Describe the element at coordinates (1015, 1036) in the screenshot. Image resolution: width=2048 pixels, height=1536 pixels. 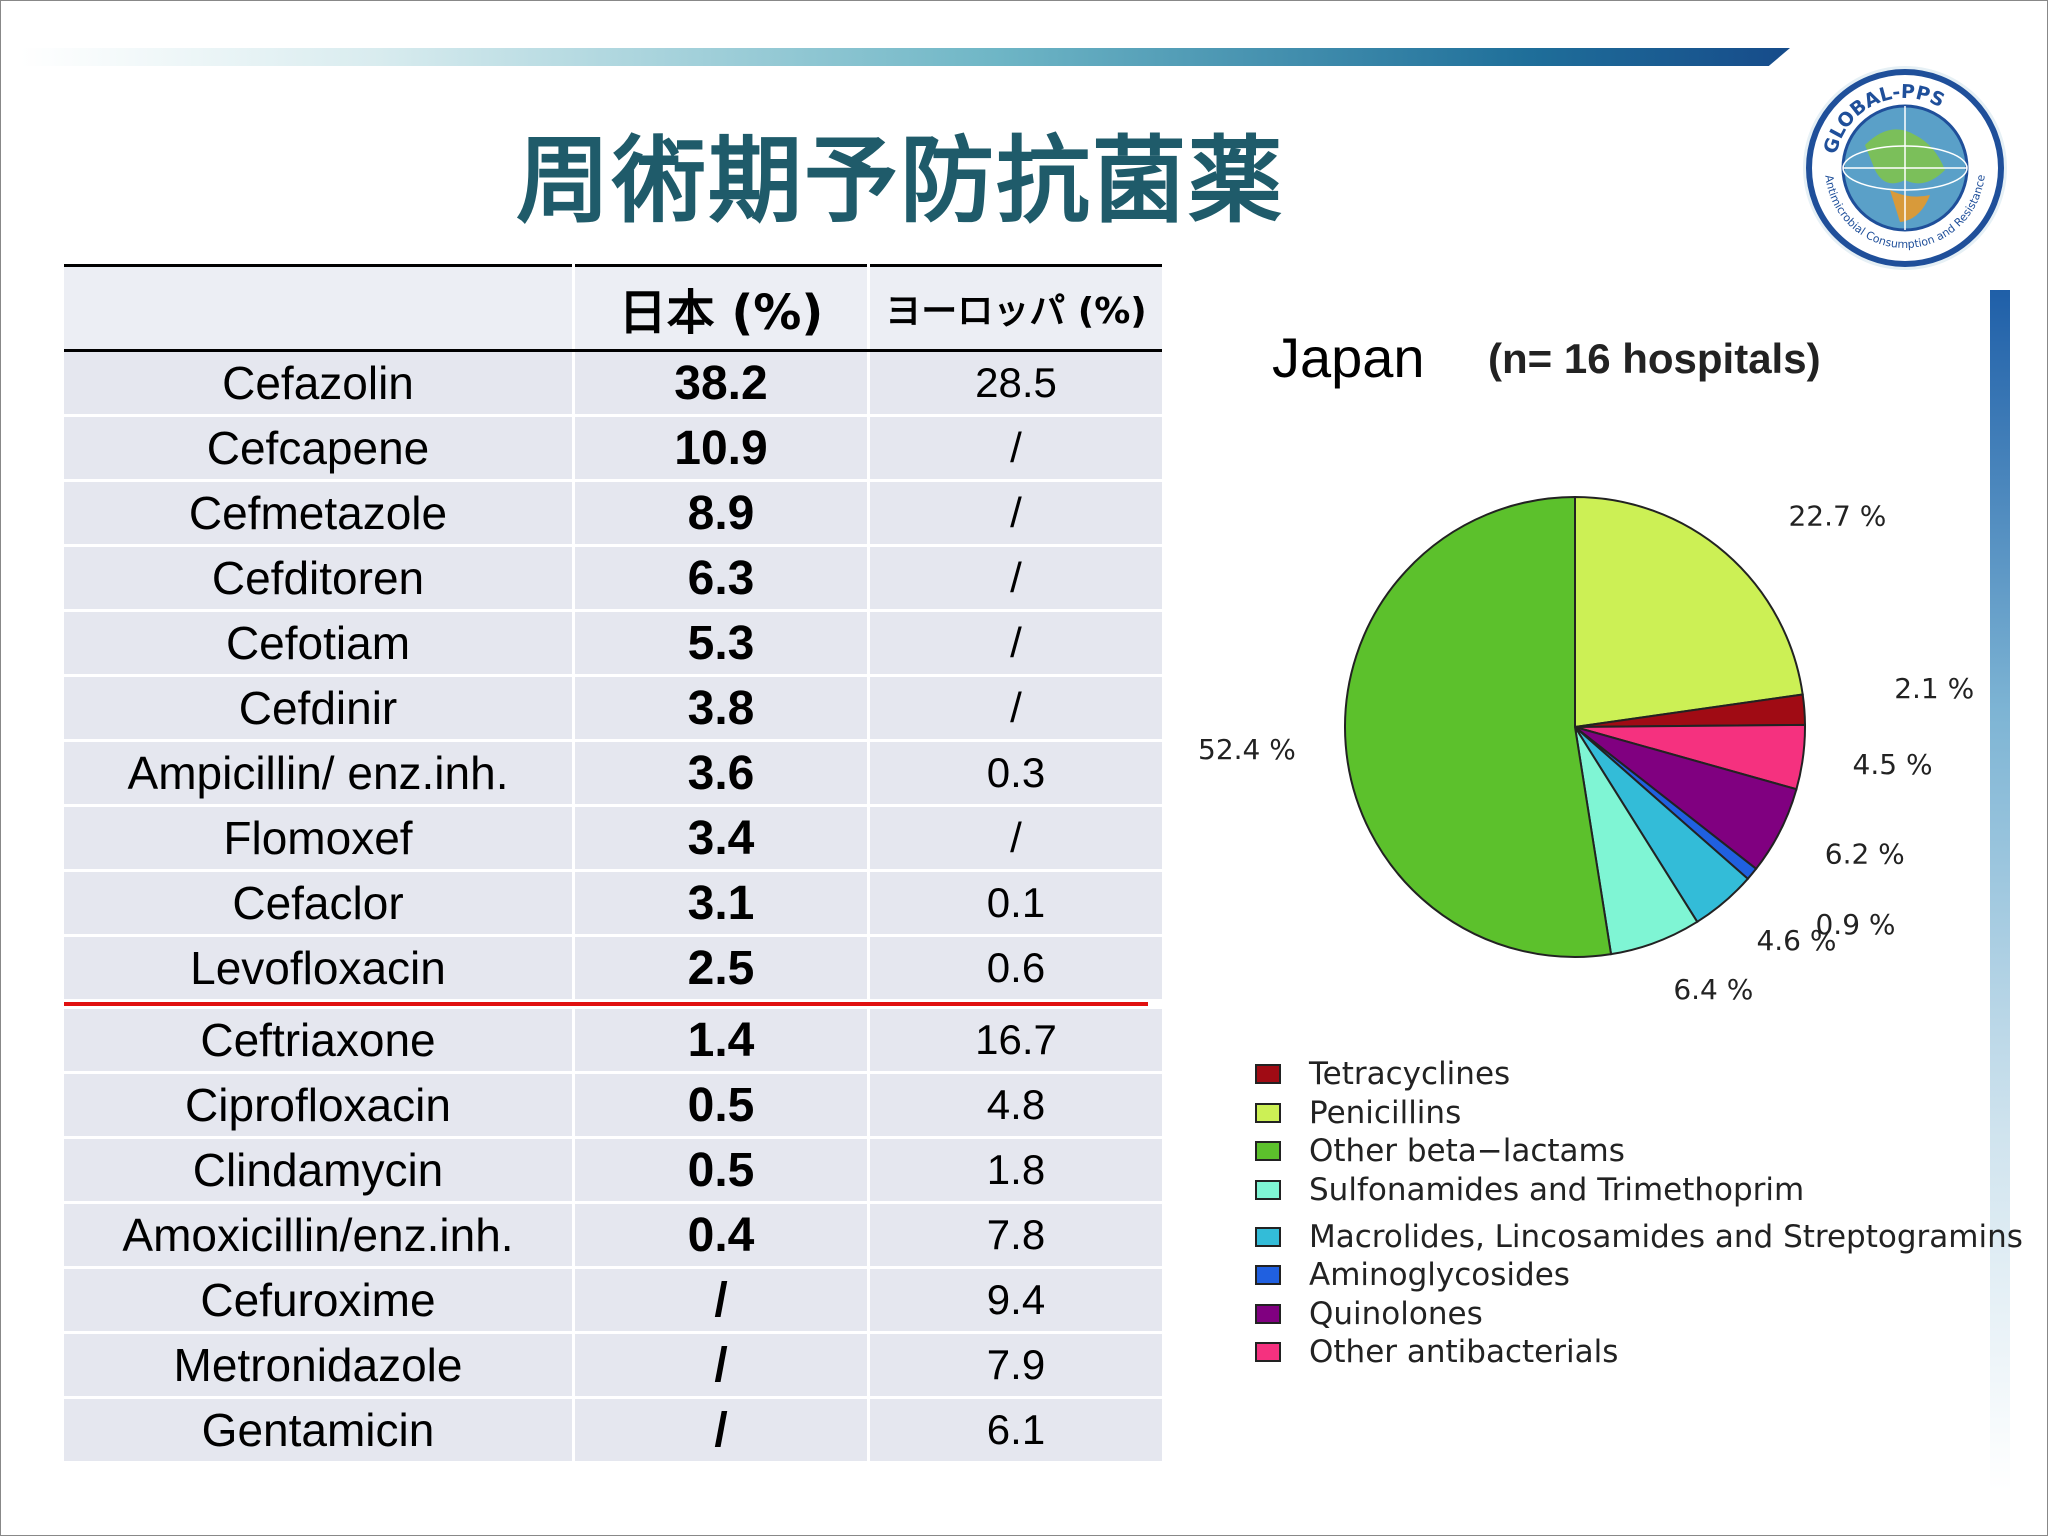
I see `europe-value: 16.7` at that location.